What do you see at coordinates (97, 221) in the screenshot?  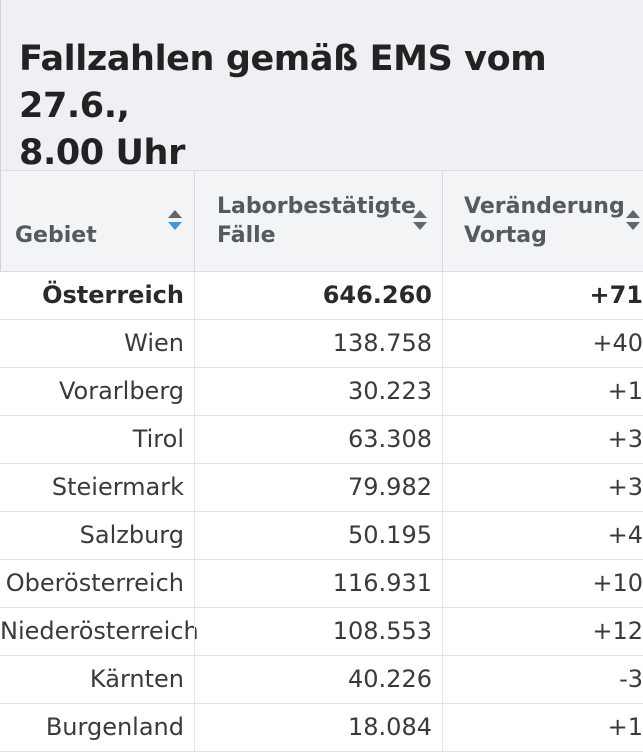 I see `column-header-gebiet: Gebiet` at bounding box center [97, 221].